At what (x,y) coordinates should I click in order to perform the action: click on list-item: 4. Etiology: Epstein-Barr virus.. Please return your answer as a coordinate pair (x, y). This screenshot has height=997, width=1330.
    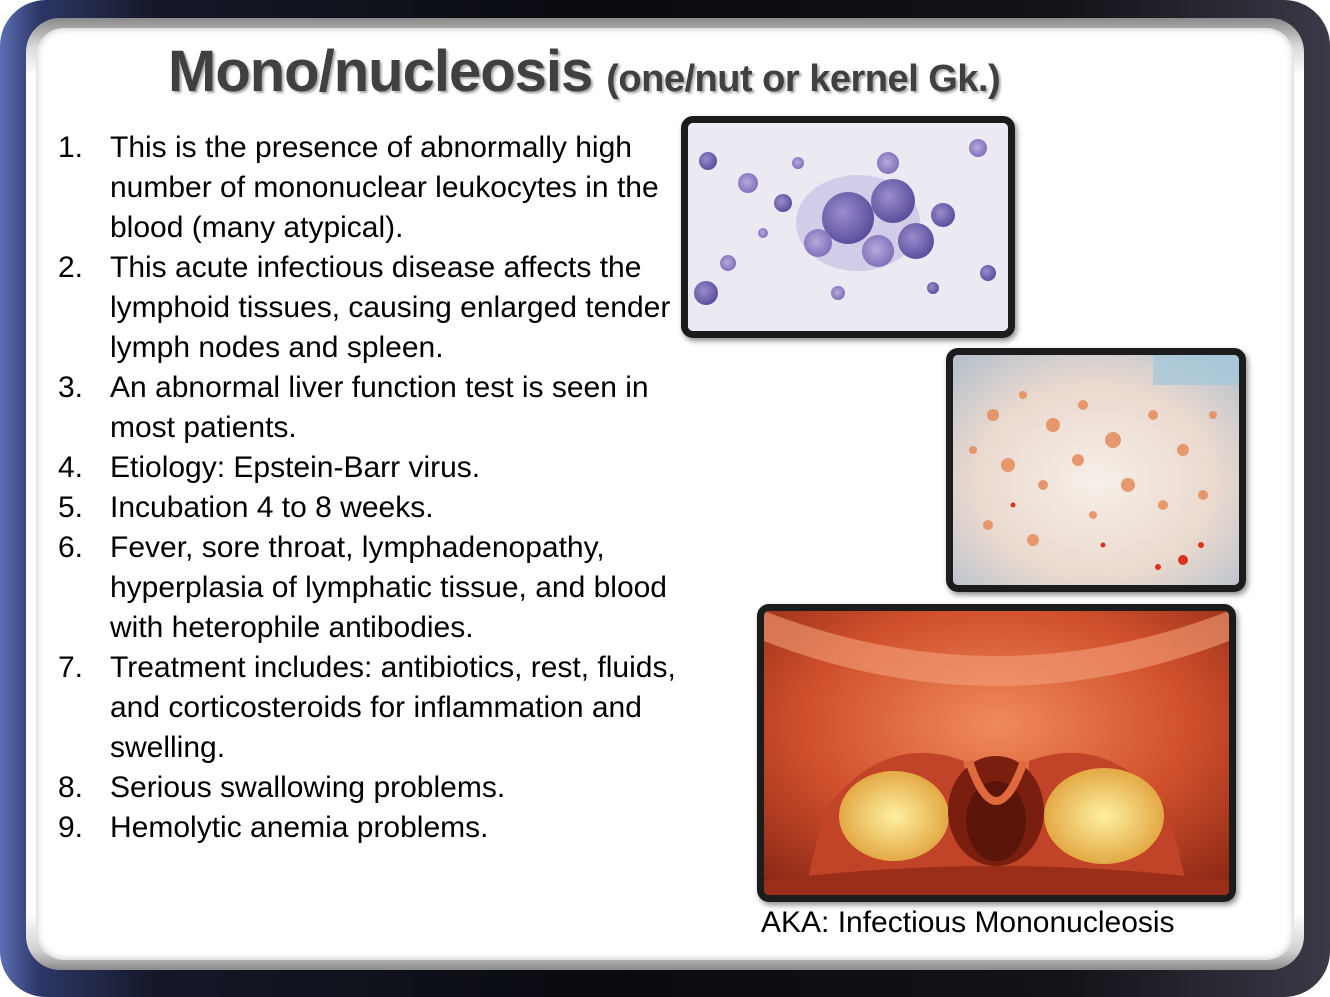
    Looking at the image, I should click on (368, 468).